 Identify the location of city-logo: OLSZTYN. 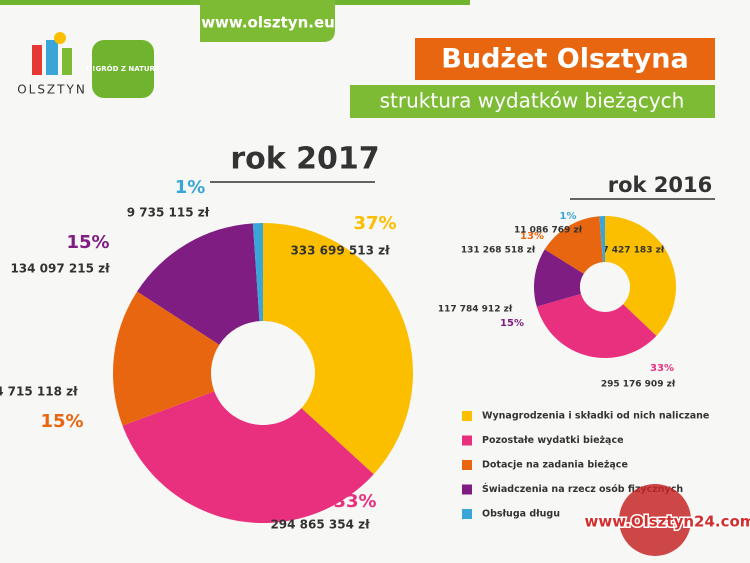
(52, 64).